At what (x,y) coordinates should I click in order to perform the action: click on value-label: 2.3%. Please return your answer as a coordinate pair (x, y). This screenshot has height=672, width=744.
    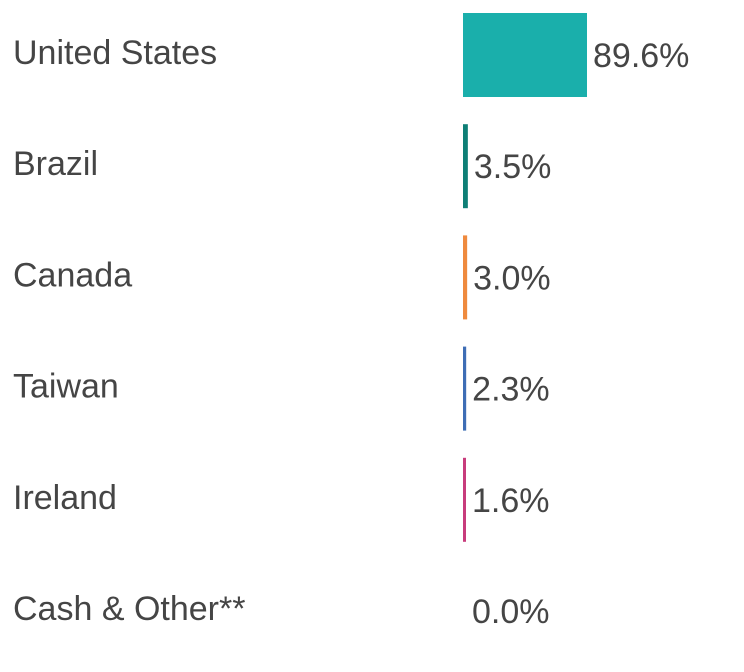
    Looking at the image, I should click on (511, 390).